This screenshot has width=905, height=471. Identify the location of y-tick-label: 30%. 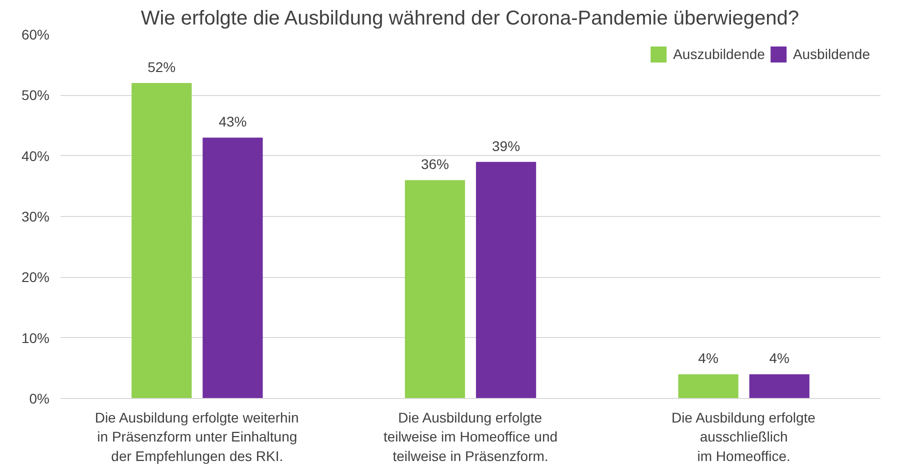
(35, 216).